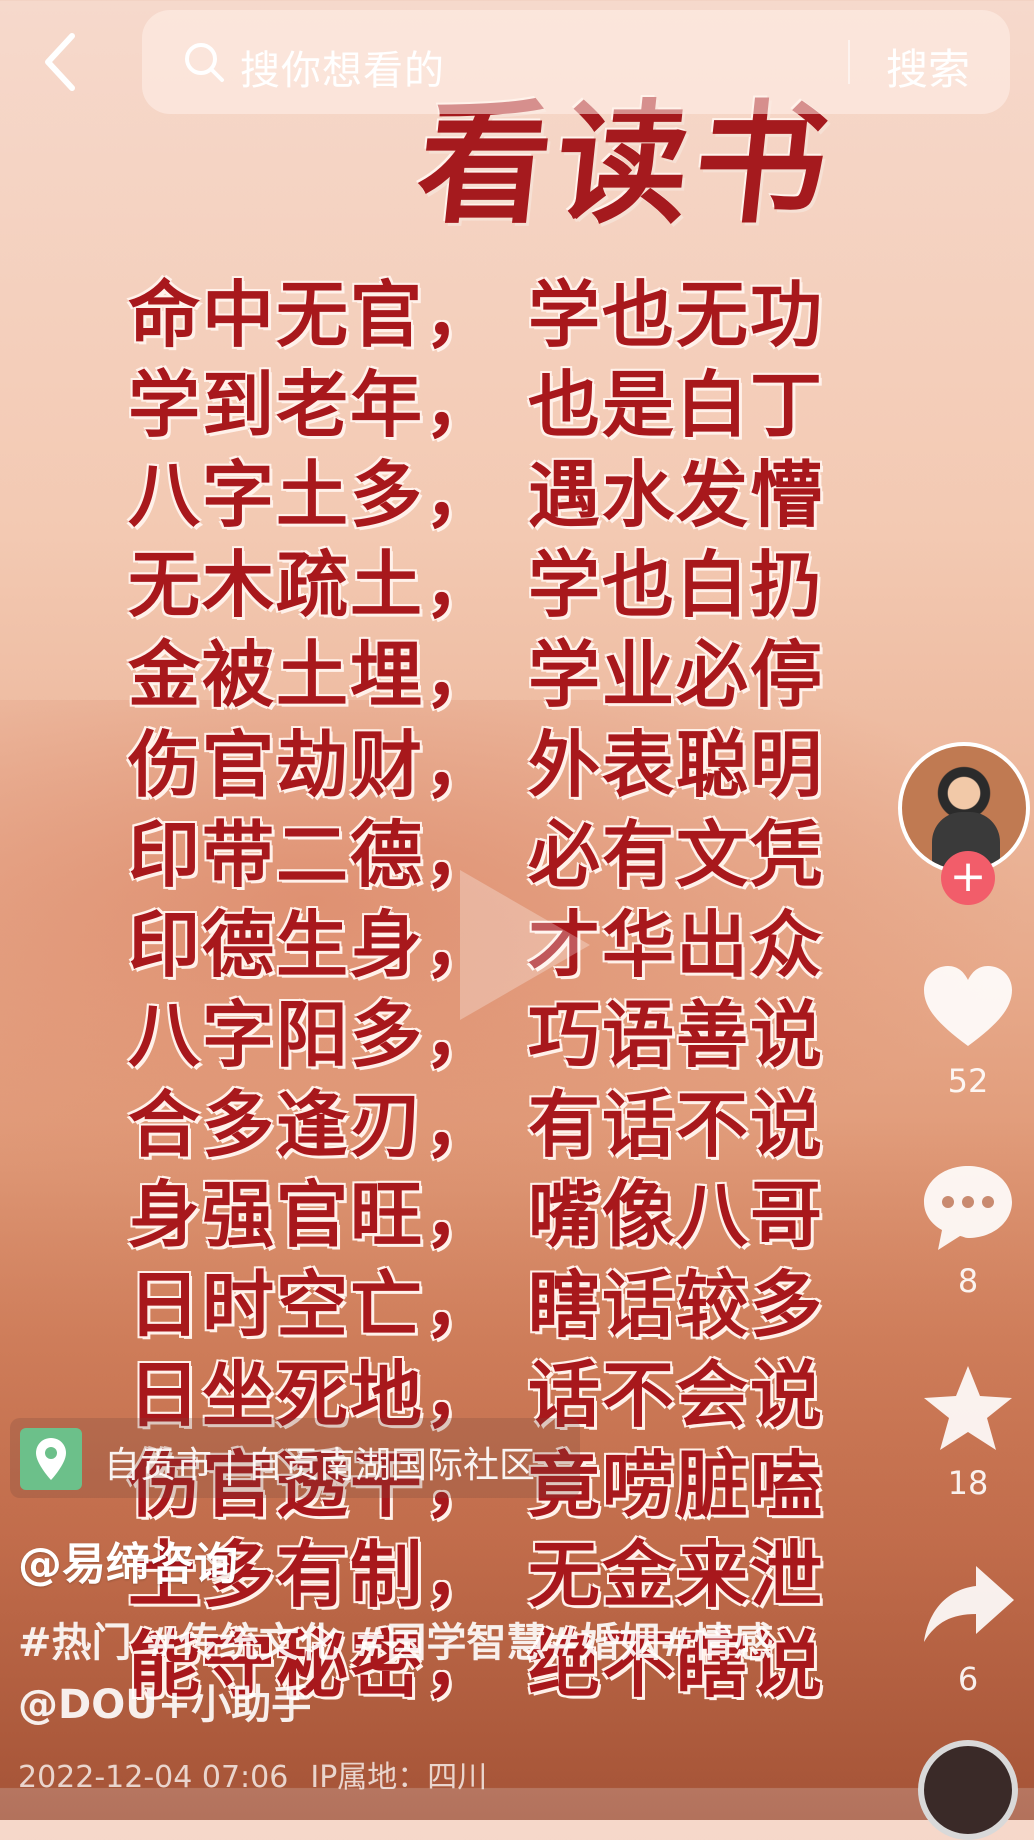  Describe the element at coordinates (399, 1777) in the screenshot. I see `ip-location: IP属地：四川` at that location.